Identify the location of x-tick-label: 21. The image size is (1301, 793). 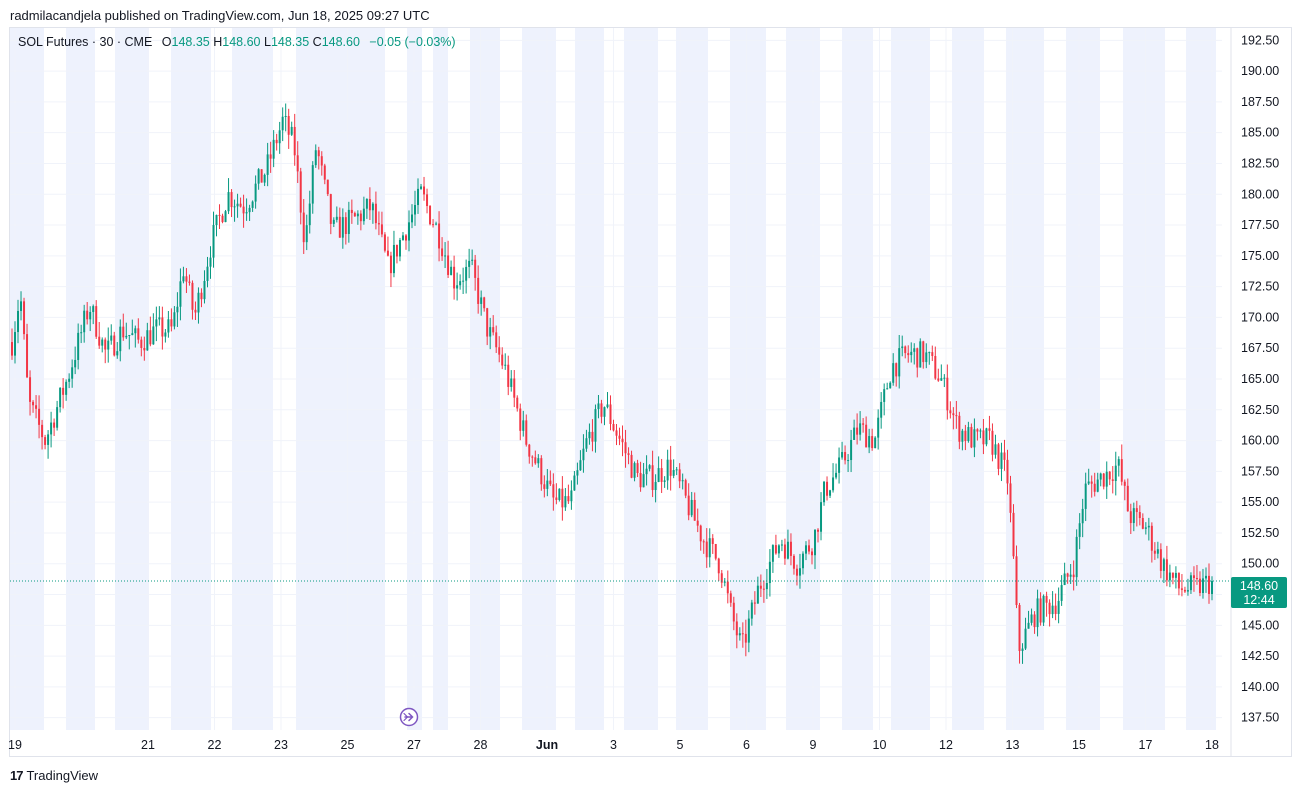
(148, 745).